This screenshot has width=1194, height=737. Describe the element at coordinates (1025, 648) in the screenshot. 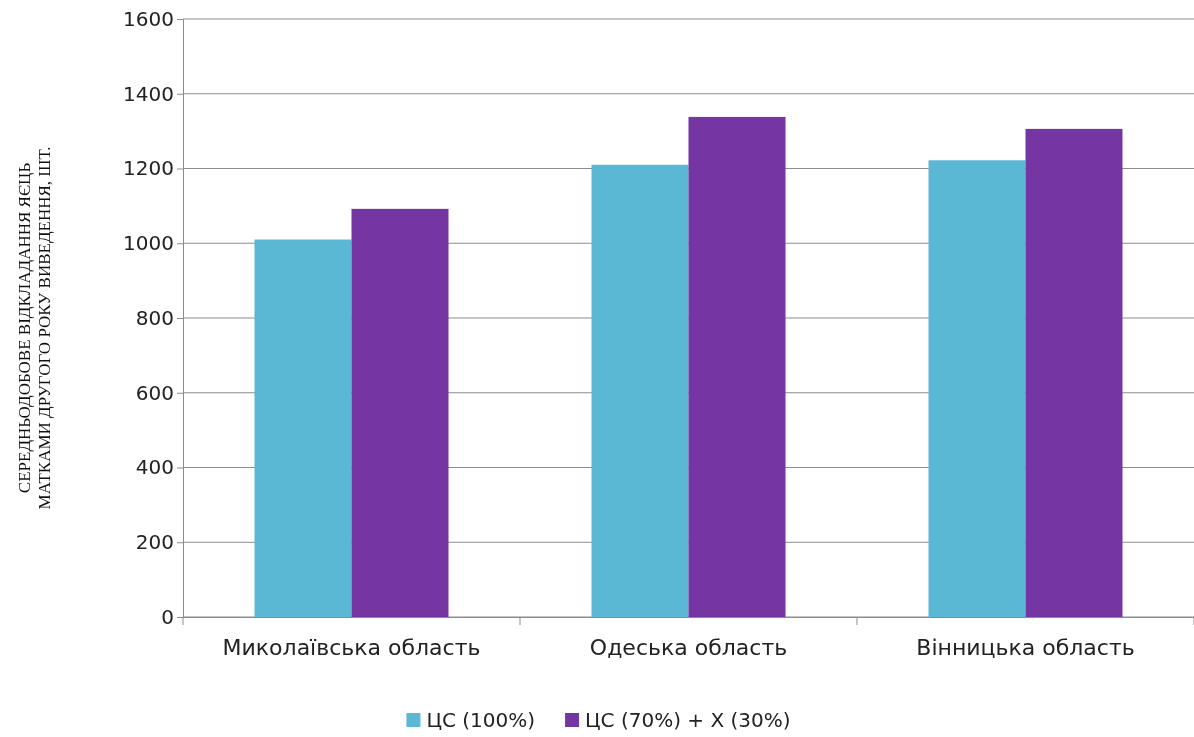

I see `x-tick-label: Вінницька область` at that location.